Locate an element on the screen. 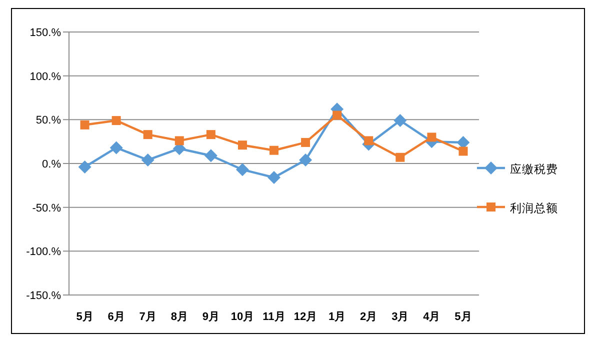 The height and width of the screenshot is (345, 596). x-tick-label: 3月 is located at coordinates (400, 317).